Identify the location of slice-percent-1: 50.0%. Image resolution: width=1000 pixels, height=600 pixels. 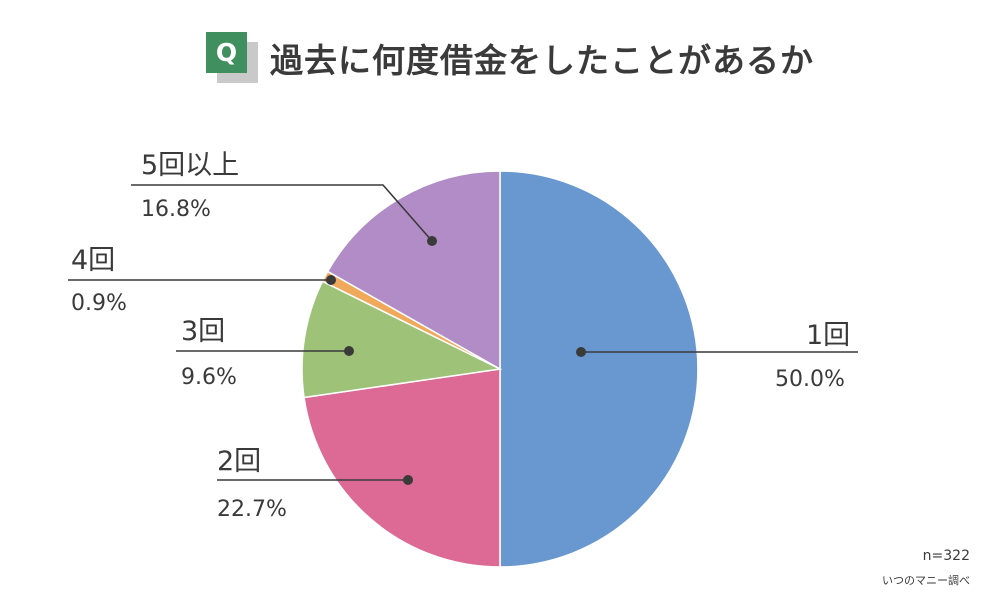
(810, 379).